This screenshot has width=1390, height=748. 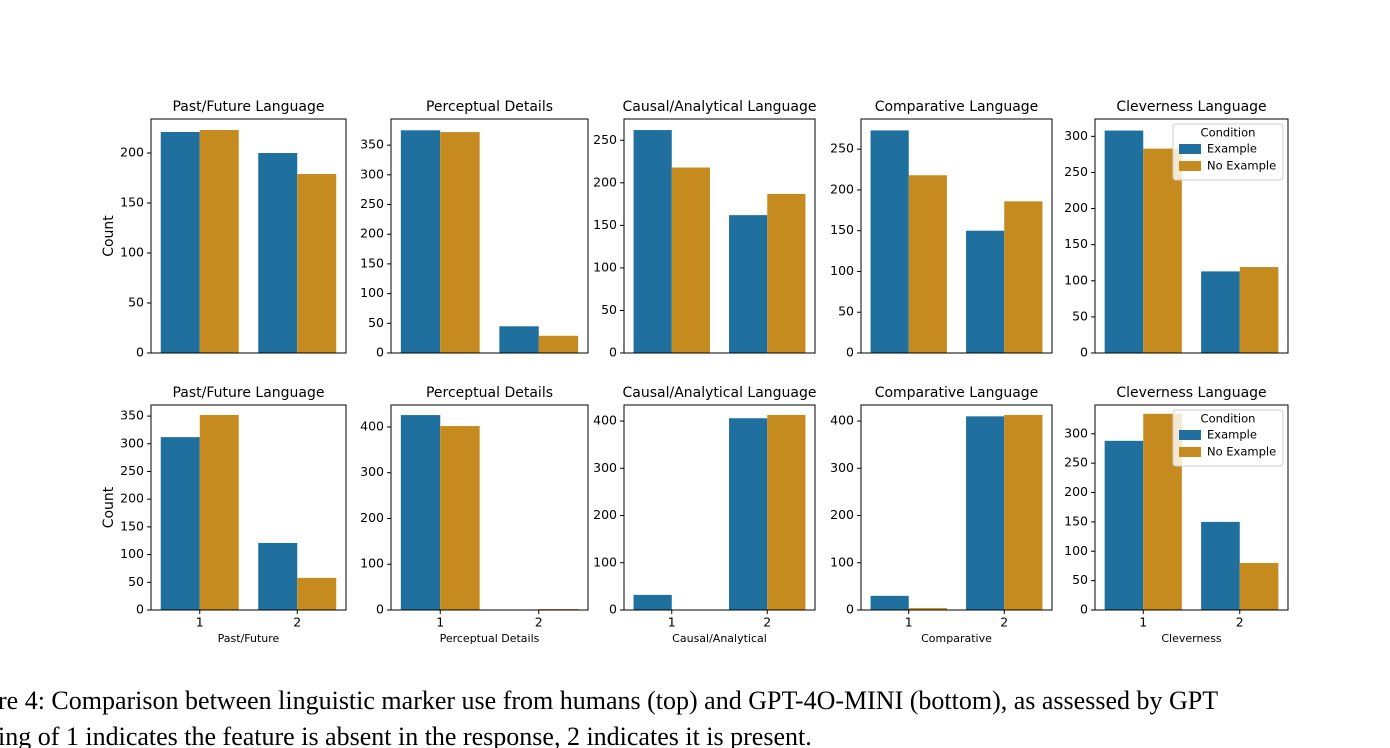 I want to click on x-axis-label: Past/Future, so click(x=249, y=638).